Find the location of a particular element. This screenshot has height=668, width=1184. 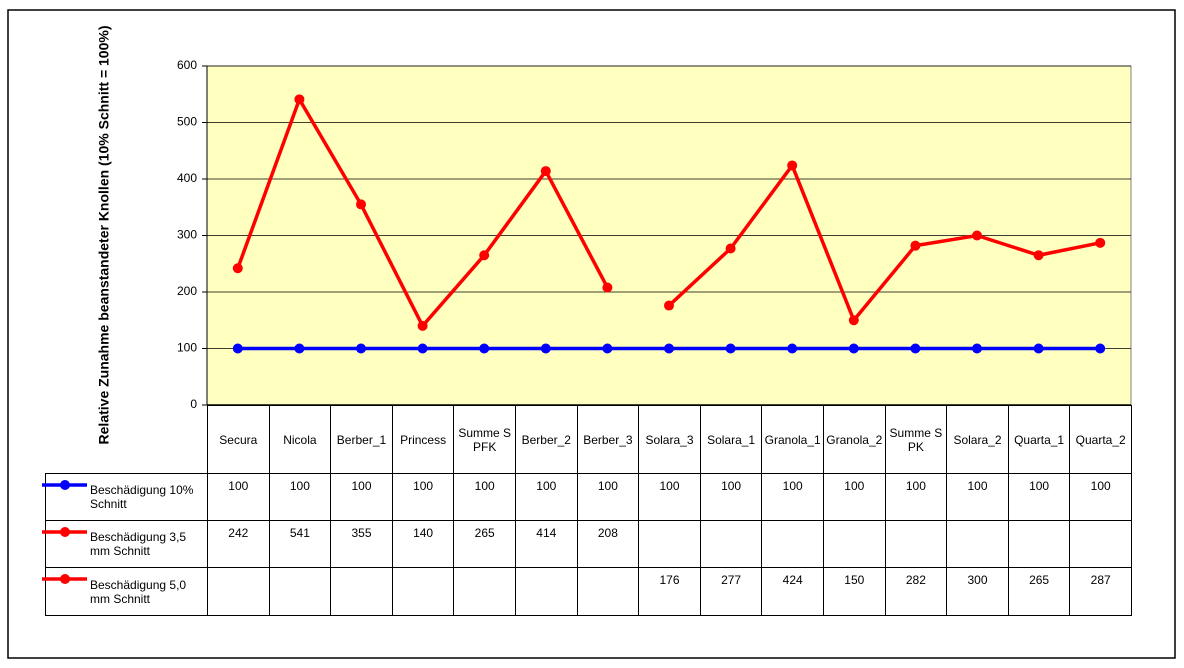

y-tick-label: 100 is located at coordinates (187, 348).